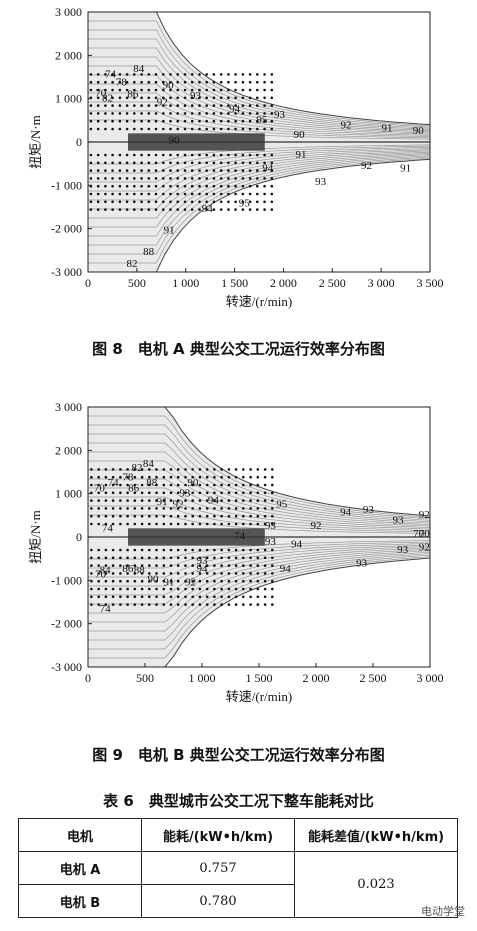 The height and width of the screenshot is (931, 477). Describe the element at coordinates (101, 93) in the screenshot. I see `contour-label: 70` at that location.